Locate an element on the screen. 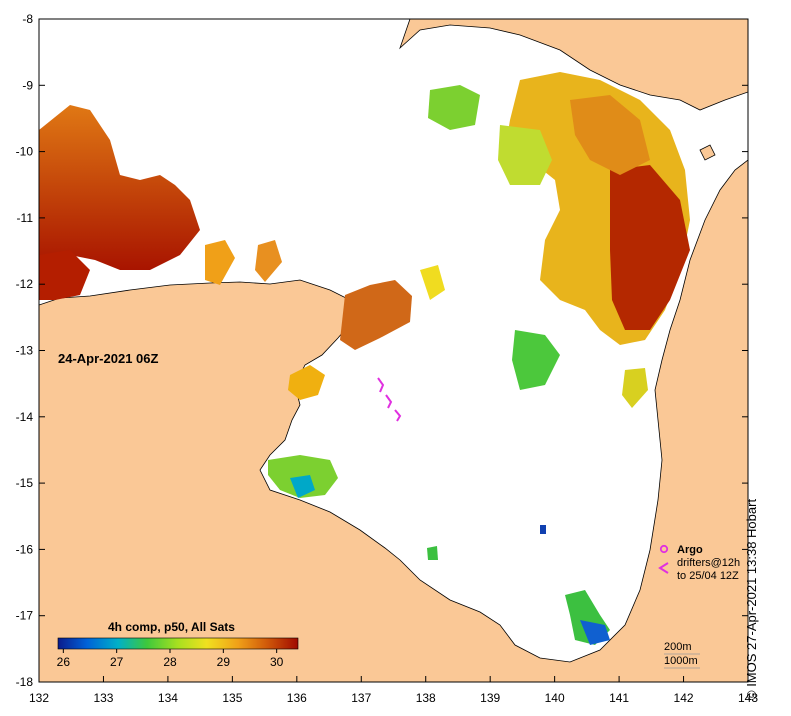 The image size is (791, 716). y-tick-label: -16 is located at coordinates (25, 549).